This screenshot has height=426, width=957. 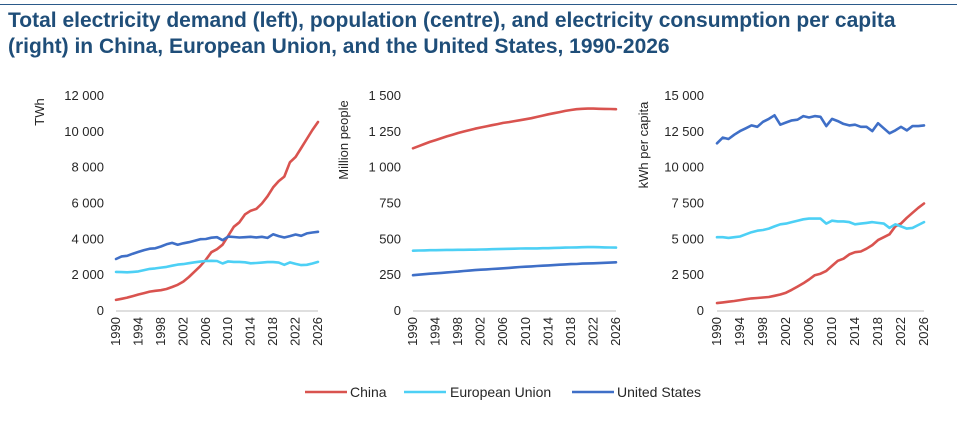 I want to click on y-tick-label: 7 500, so click(x=687, y=203).